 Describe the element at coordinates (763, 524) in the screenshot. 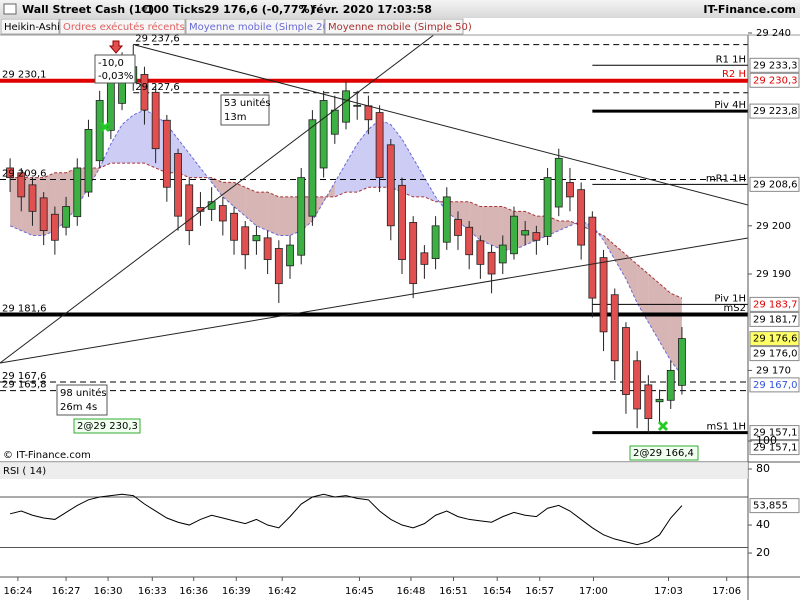

I see `y-tick-label: 40` at that location.